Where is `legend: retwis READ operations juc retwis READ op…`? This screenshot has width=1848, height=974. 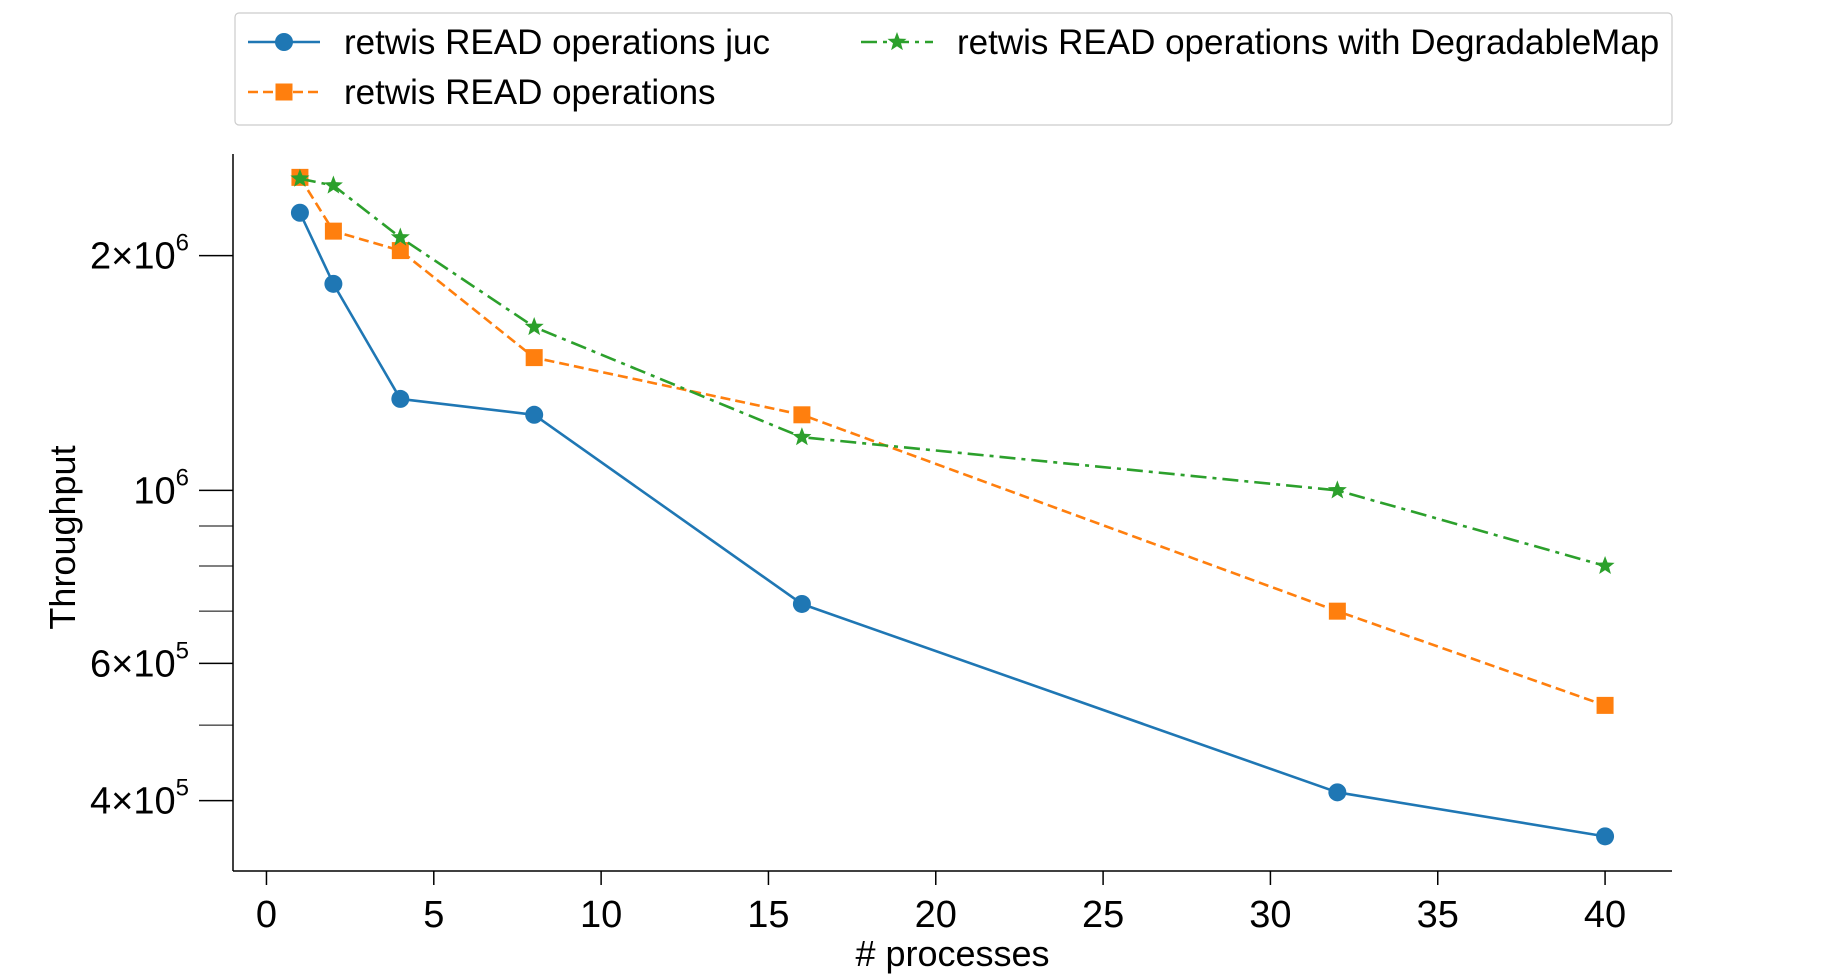 legend: retwis READ operations juc retwis READ op… is located at coordinates (953, 69).